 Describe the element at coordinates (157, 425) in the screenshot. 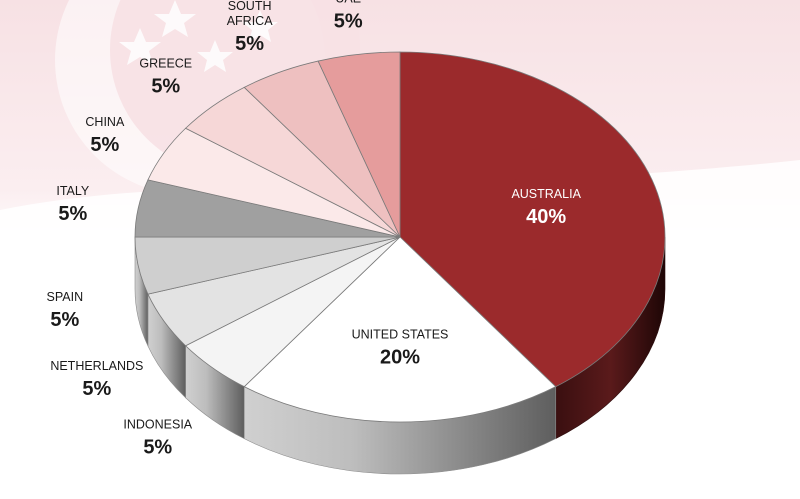

I see `slice-category-label: INDONESIA` at that location.